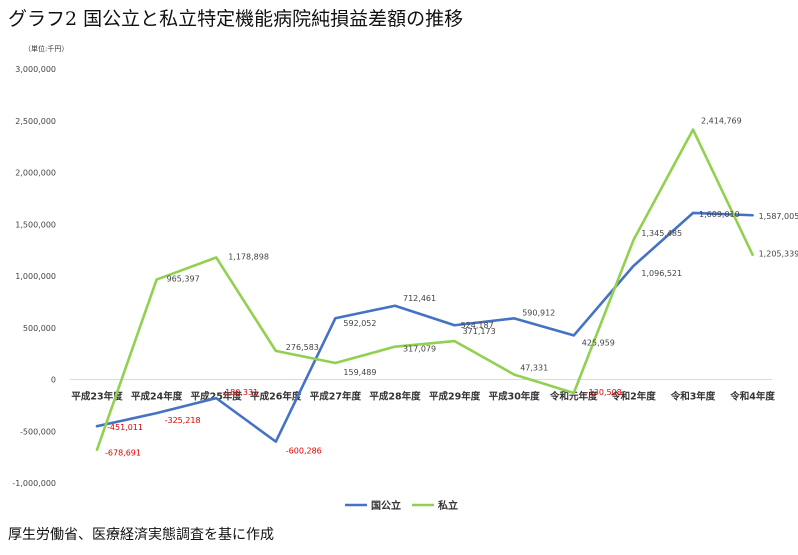  I want to click on x-category-label: 平成27年度, so click(336, 397).